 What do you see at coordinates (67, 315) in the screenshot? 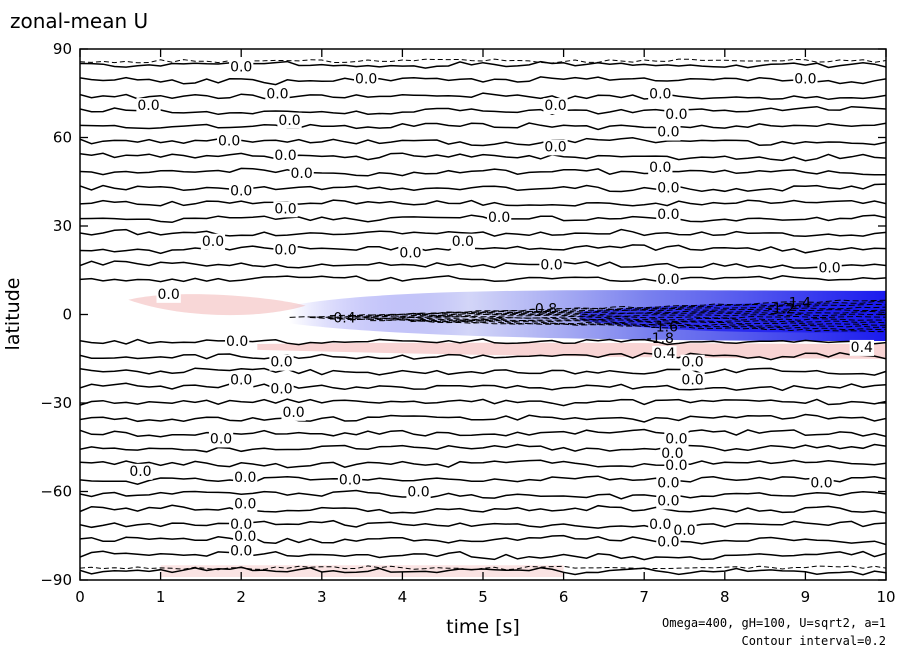
I see `y-tick-label: 0` at bounding box center [67, 315].